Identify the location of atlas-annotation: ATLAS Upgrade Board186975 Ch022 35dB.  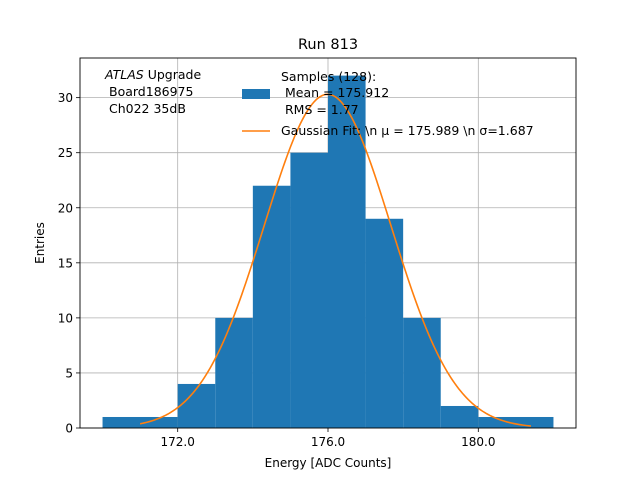
(152, 91).